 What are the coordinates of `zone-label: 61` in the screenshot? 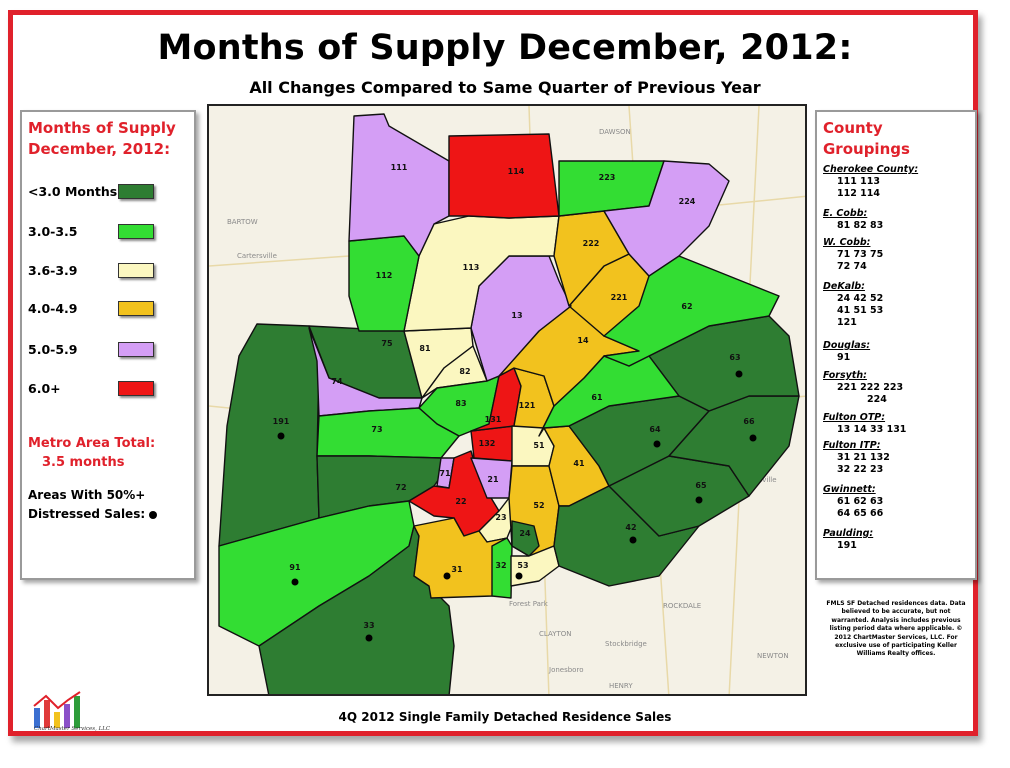 It's located at (597, 397).